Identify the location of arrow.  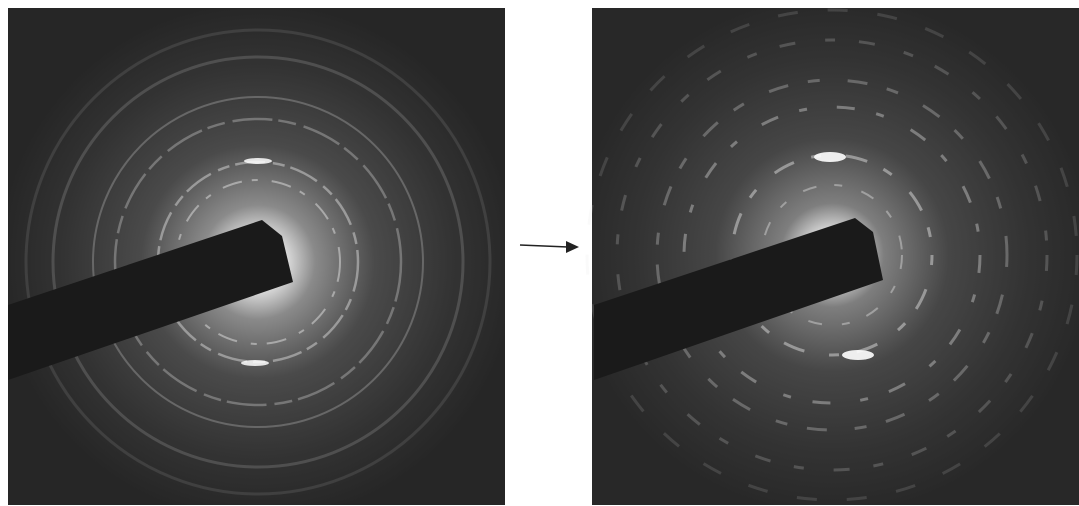
(549, 247).